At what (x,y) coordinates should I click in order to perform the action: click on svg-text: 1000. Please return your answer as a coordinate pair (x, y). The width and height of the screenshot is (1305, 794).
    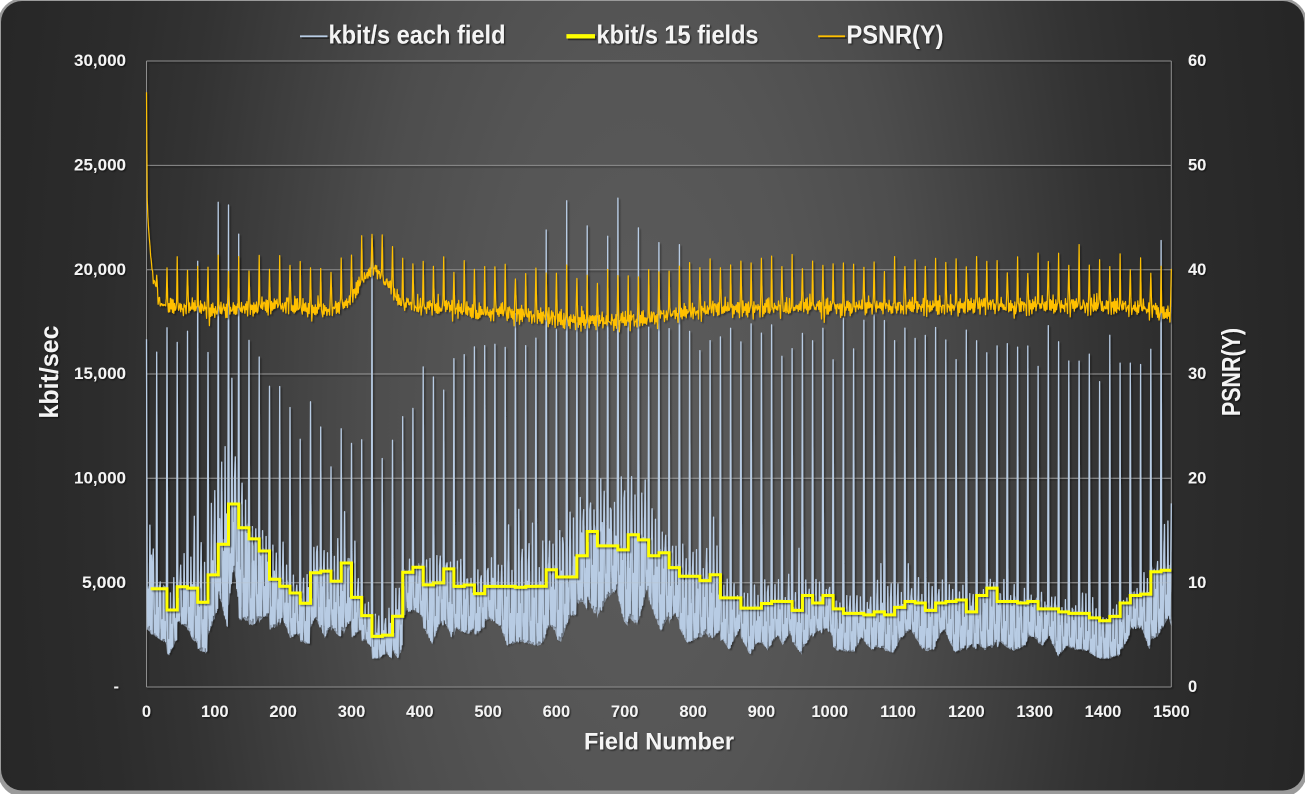
    Looking at the image, I should click on (829, 712).